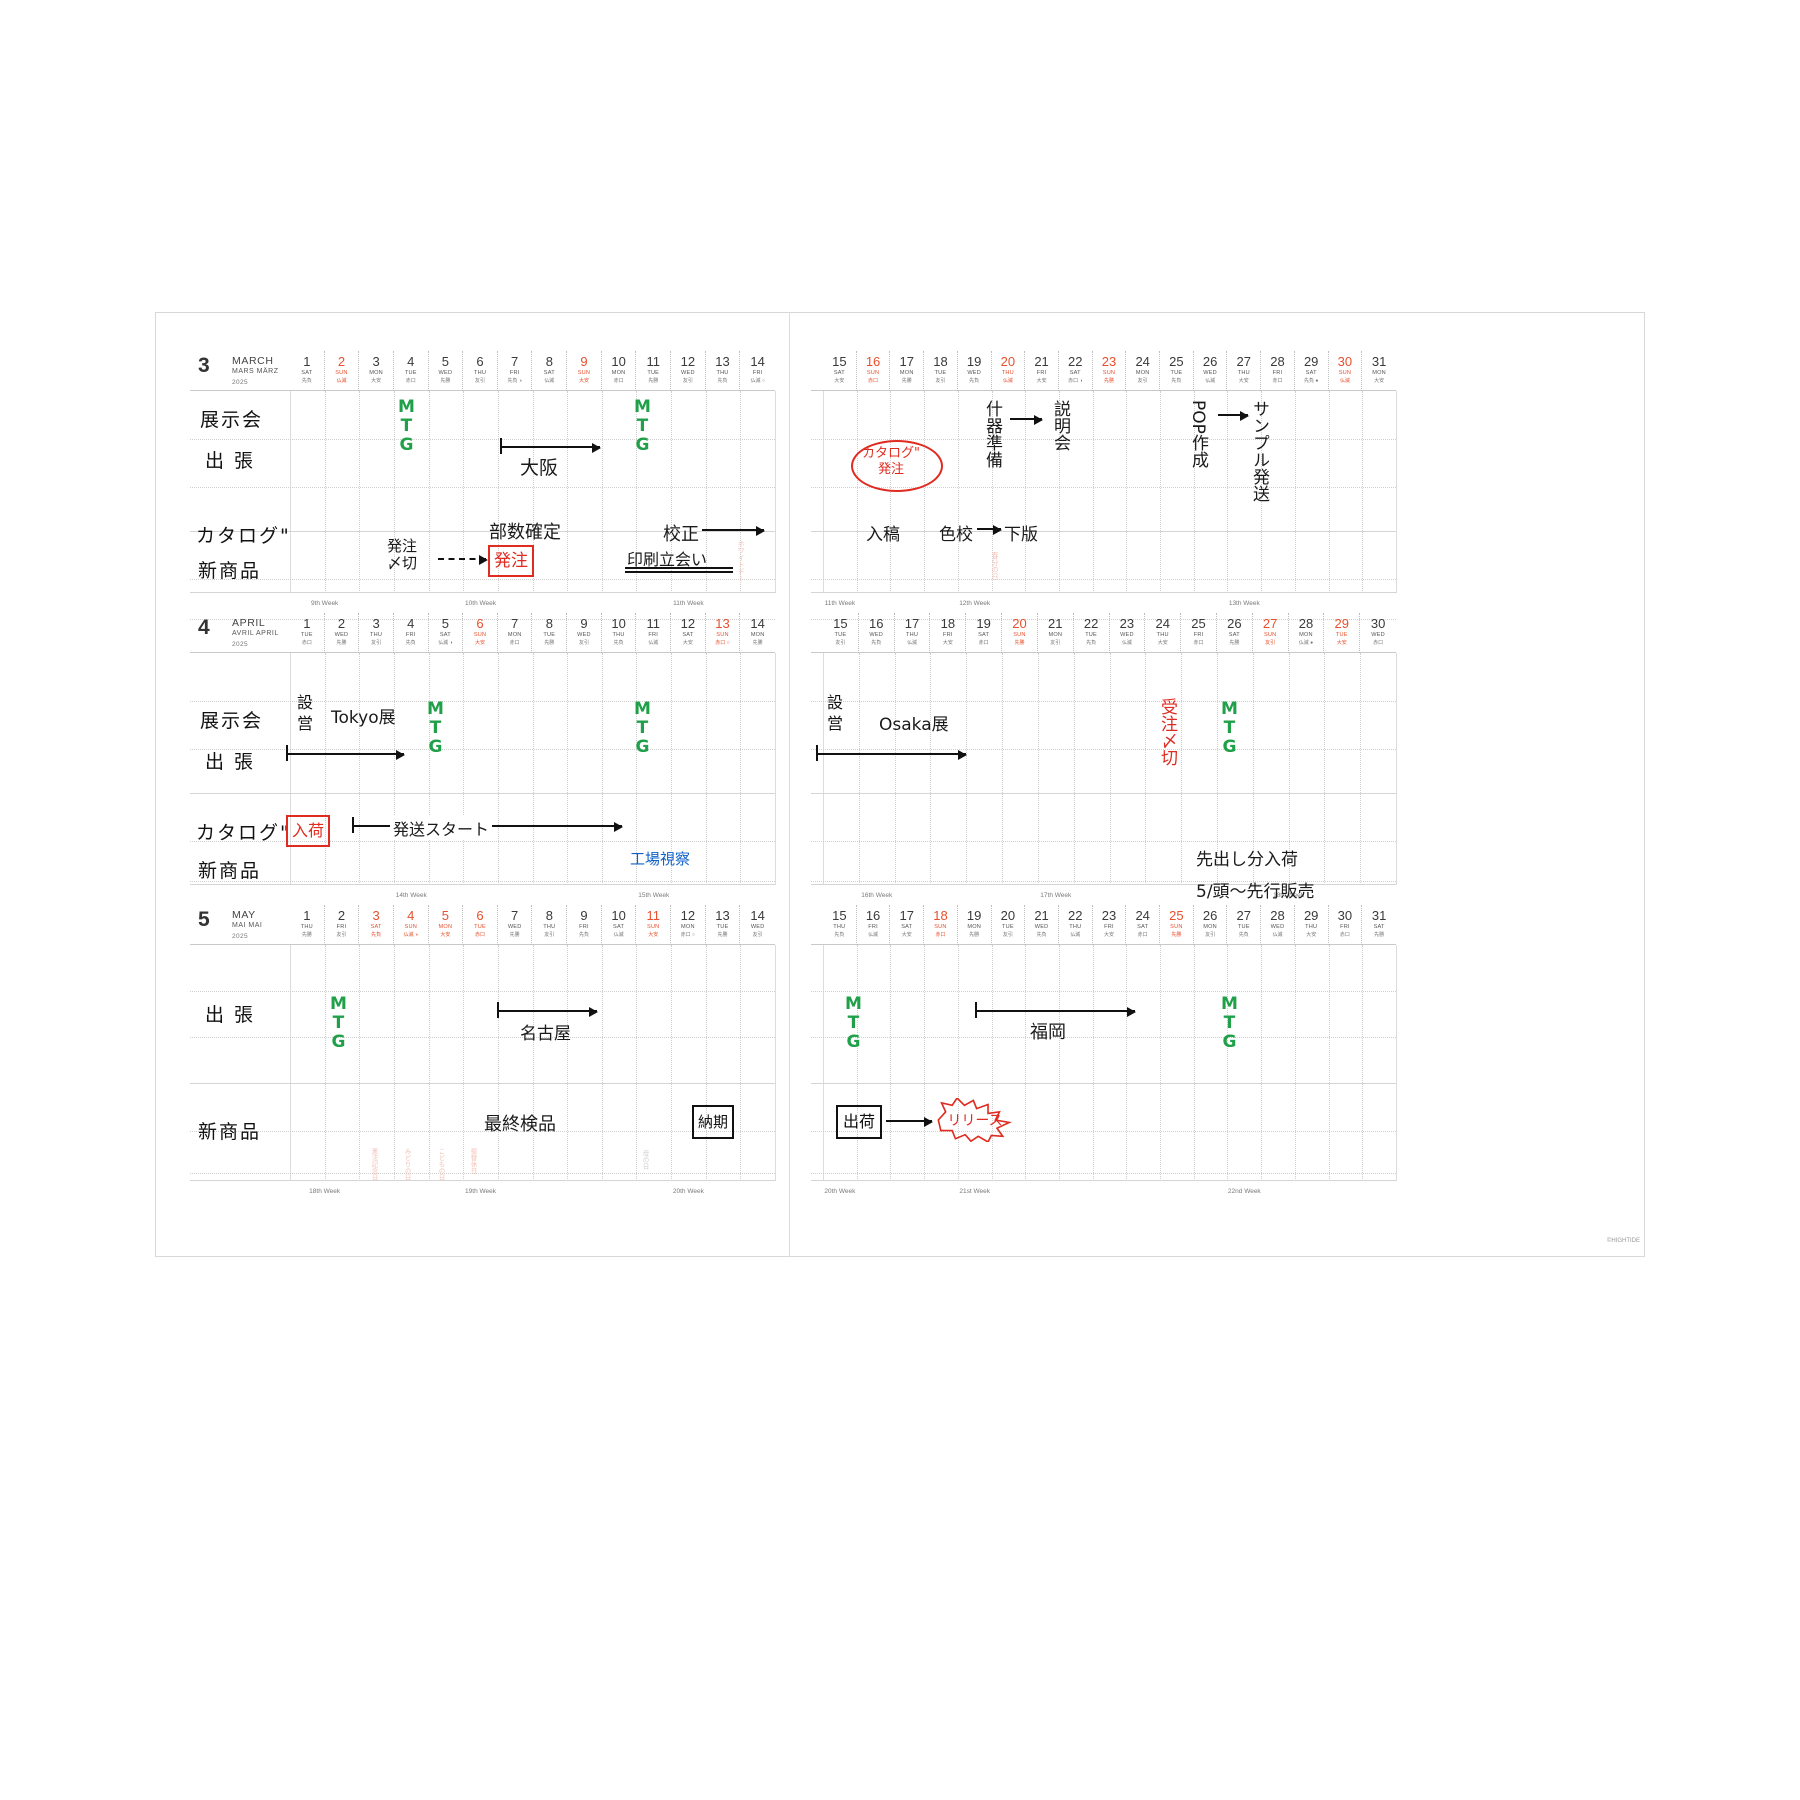 The height and width of the screenshot is (1800, 1800). Describe the element at coordinates (324, 603) in the screenshot. I see `week-label: 9th Week` at that location.